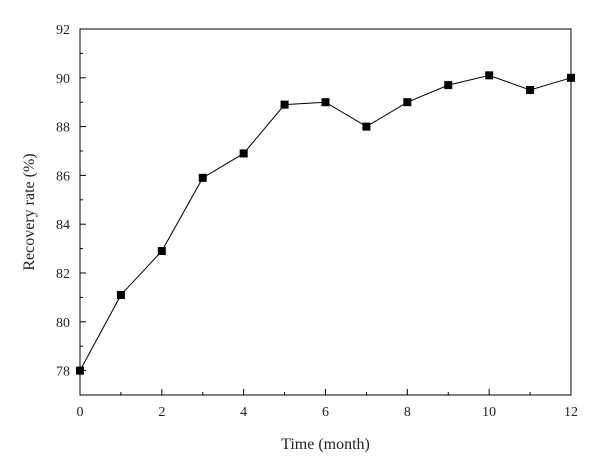 This screenshot has width=600, height=475. What do you see at coordinates (325, 444) in the screenshot?
I see `x-axis-title: Time (month)` at bounding box center [325, 444].